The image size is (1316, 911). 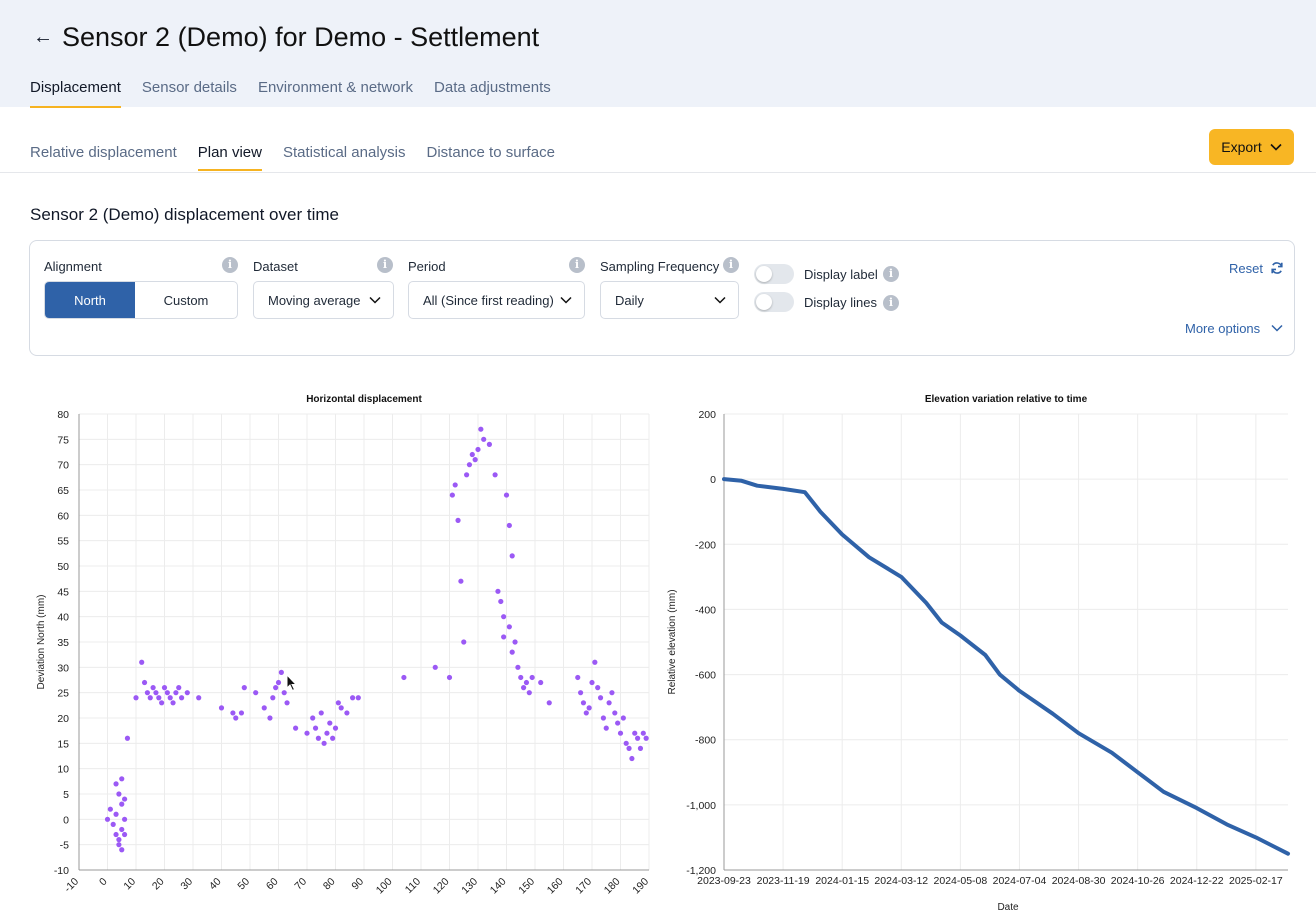 I want to click on x-tick-label: 20, so click(x=158, y=884).